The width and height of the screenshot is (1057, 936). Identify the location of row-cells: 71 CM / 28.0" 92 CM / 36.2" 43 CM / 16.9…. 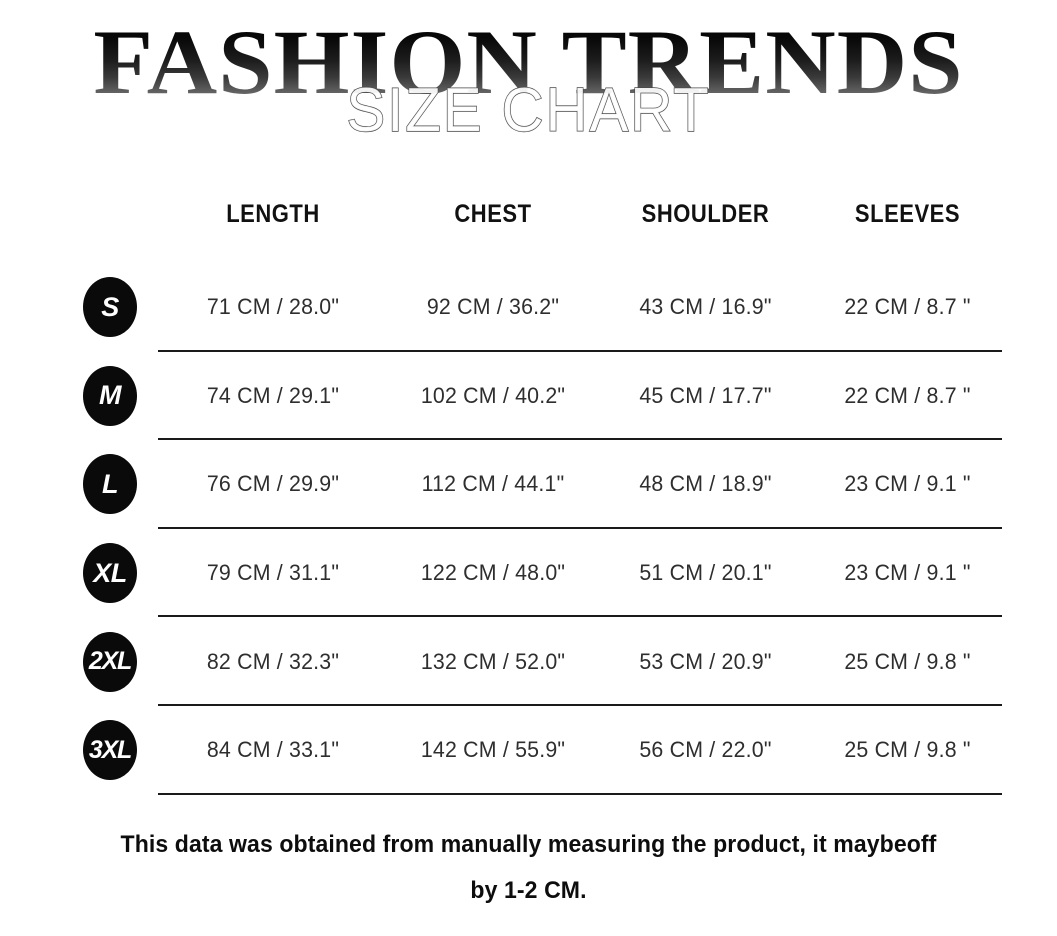
(580, 307).